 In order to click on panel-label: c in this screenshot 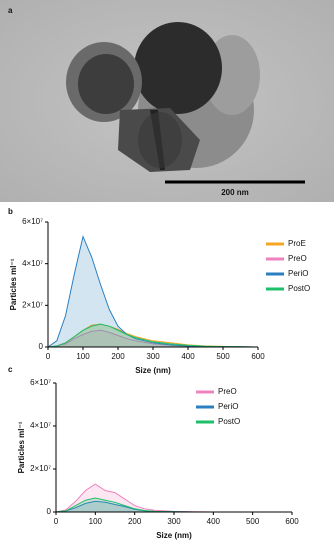, I will do `click(10, 369)`.